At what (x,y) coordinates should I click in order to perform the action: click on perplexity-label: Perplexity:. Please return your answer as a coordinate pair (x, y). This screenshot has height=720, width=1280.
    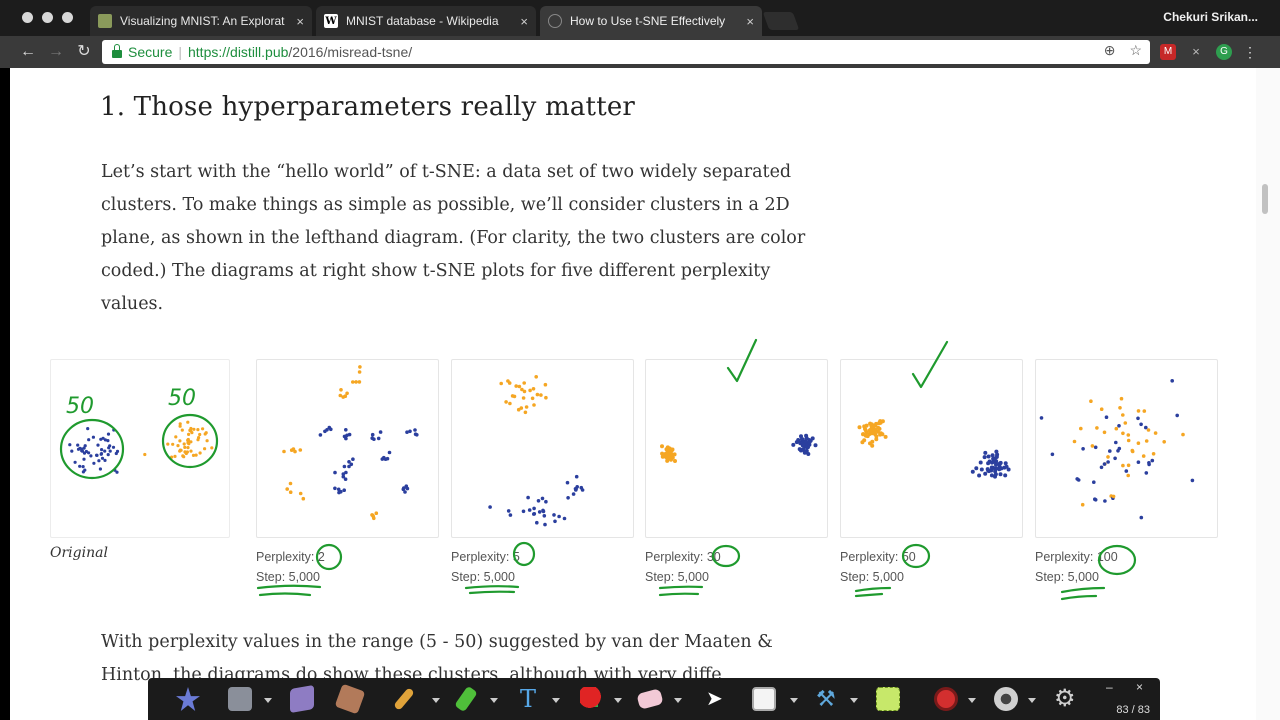
    Looking at the image, I should click on (674, 557).